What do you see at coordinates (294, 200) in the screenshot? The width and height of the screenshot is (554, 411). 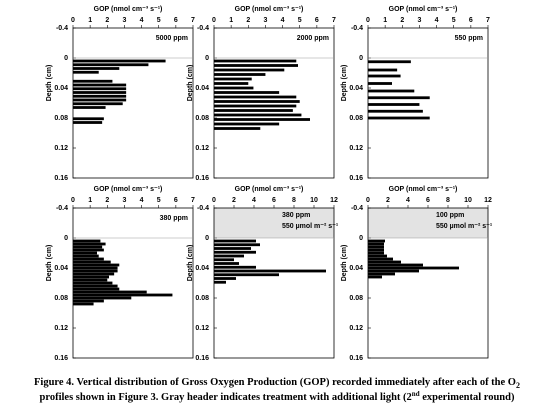 I see `x-tick-label: 8` at bounding box center [294, 200].